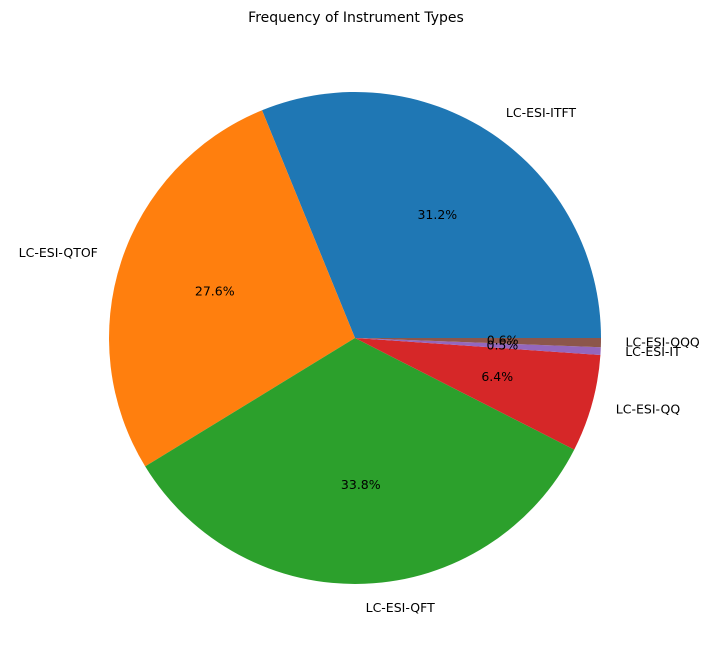 The image size is (718, 656). Describe the element at coordinates (503, 344) in the screenshot. I see `percent-label-lc-esi-it: 0.5%` at that location.